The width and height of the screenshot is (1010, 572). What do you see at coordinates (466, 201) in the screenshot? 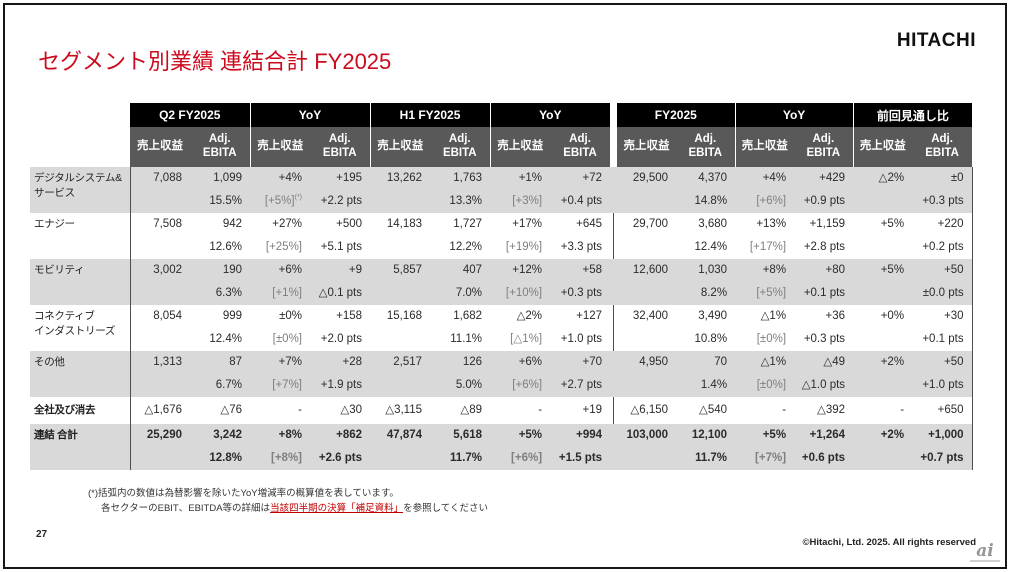
I see `cell-value: 13.3%` at bounding box center [466, 201].